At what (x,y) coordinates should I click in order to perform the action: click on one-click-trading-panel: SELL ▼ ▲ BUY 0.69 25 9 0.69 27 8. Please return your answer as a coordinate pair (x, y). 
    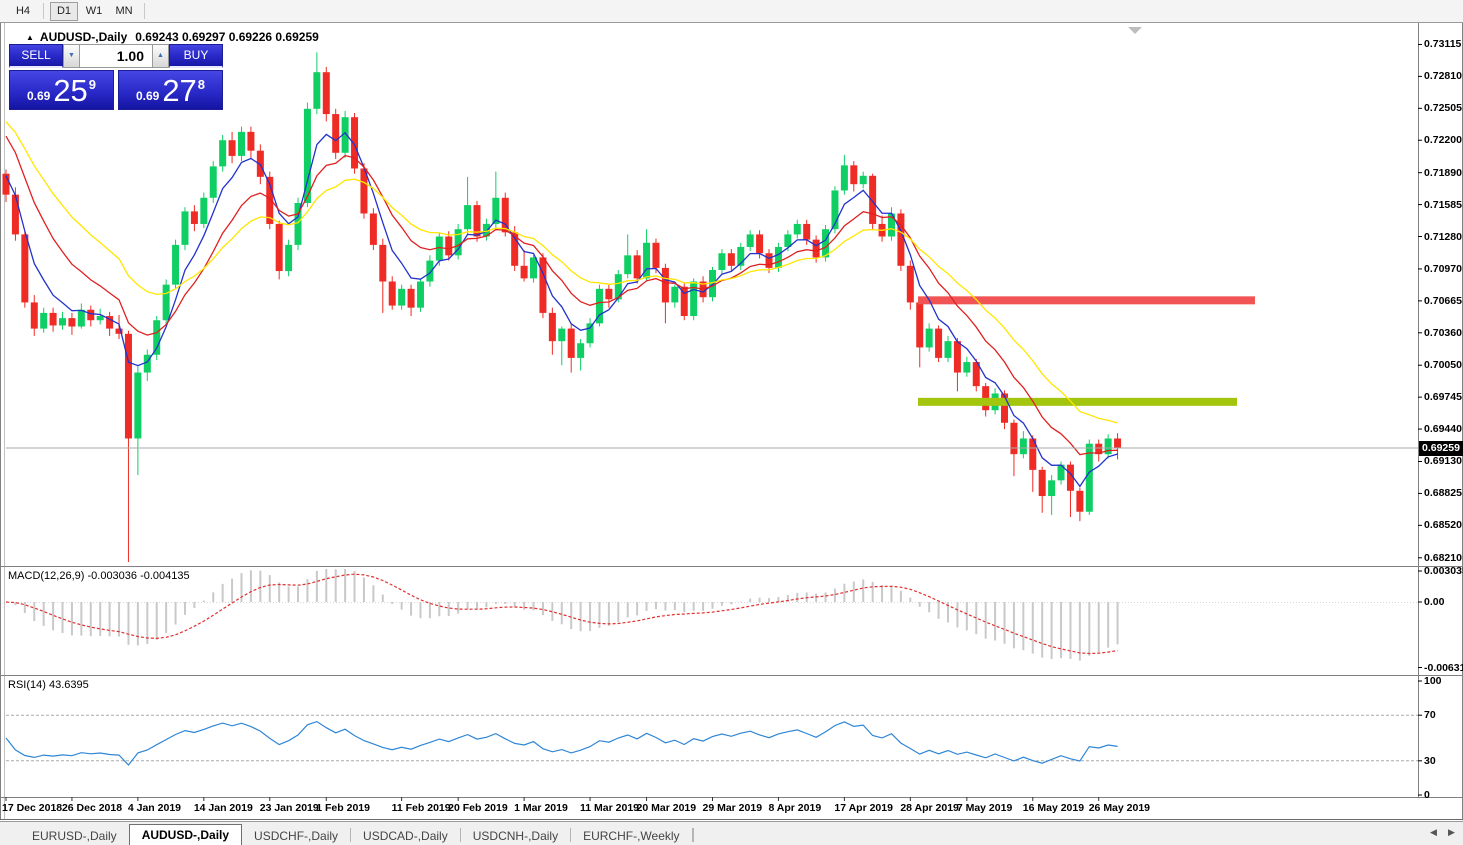
    Looking at the image, I should click on (118, 77).